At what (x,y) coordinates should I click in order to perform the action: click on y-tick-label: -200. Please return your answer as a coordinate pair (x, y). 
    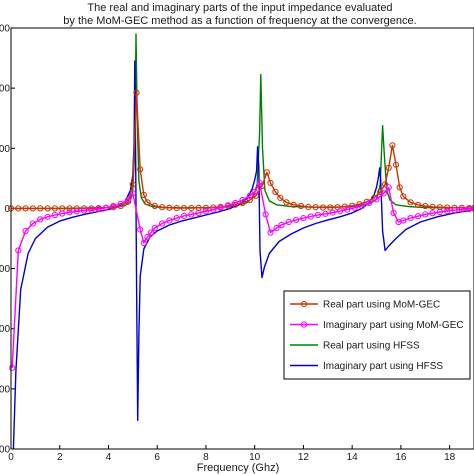
    Looking at the image, I should click on (5, 269).